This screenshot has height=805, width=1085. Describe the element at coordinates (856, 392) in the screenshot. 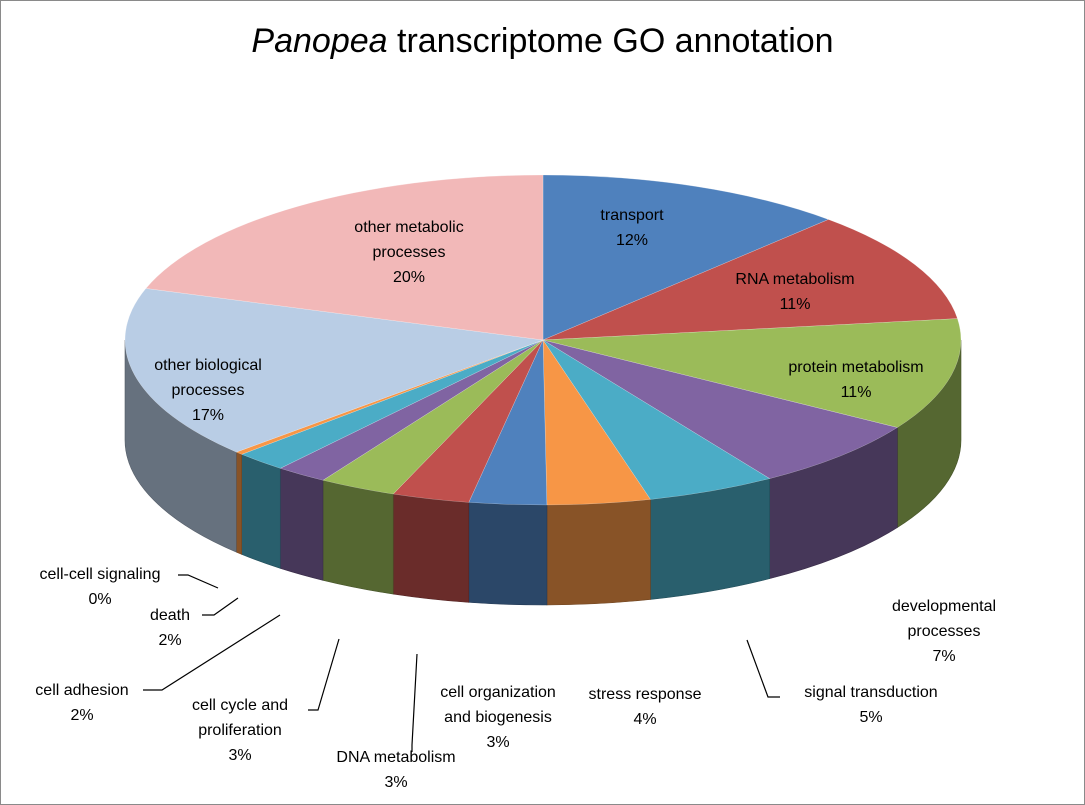

I see `label-pct-protein-metabolism: 11%` at that location.